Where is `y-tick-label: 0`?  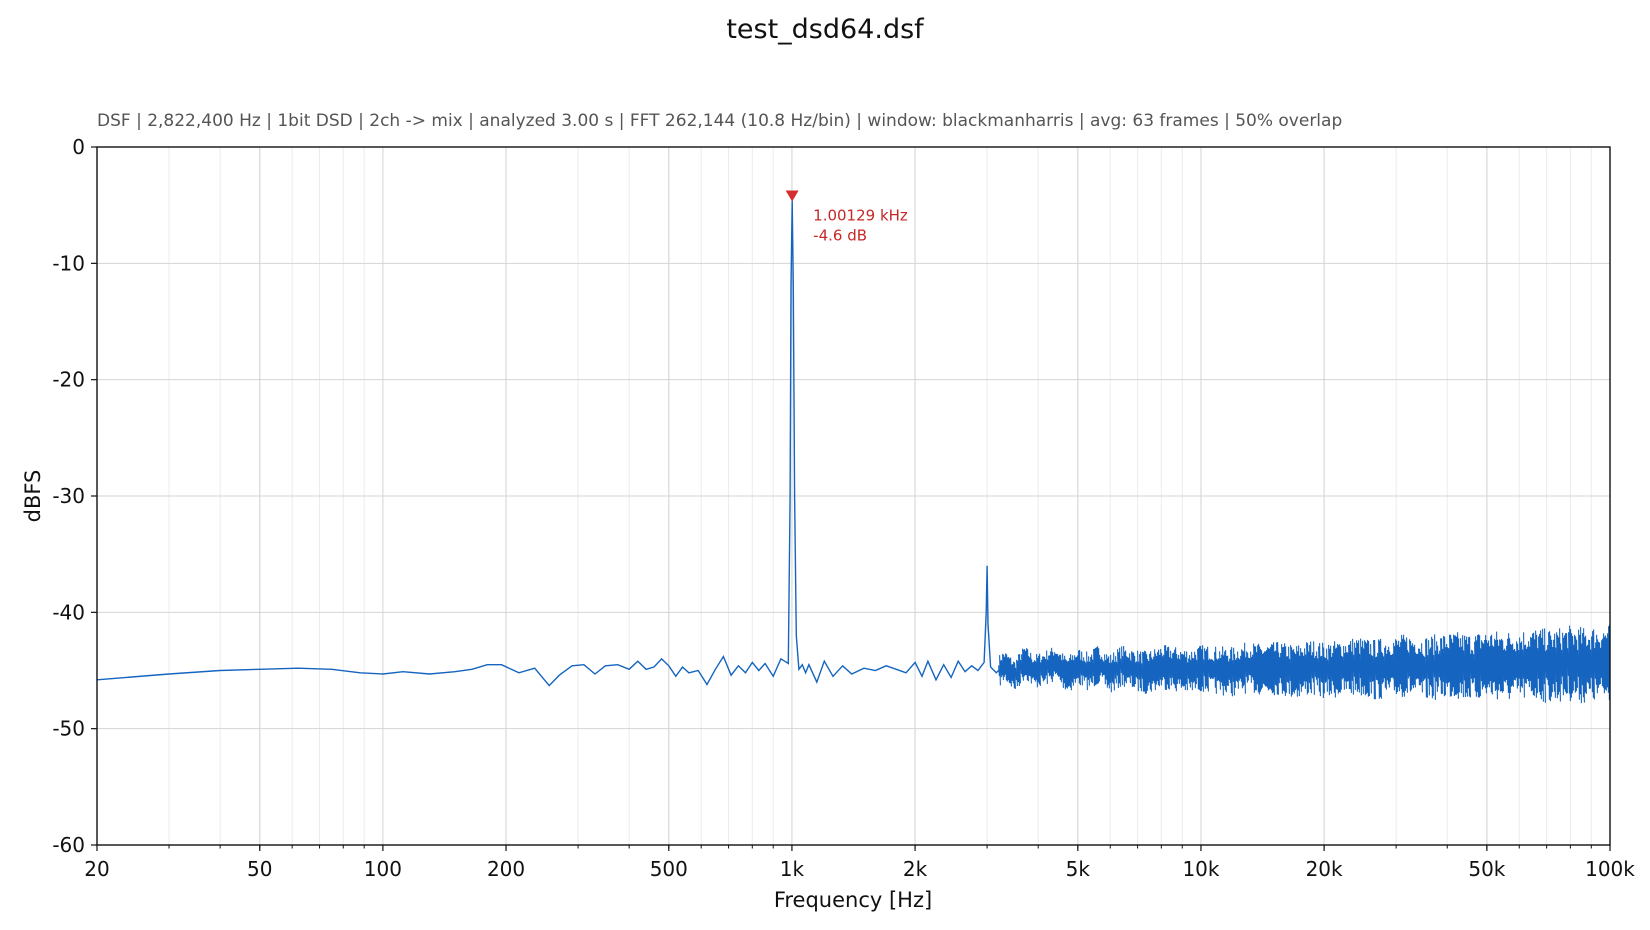 y-tick-label: 0 is located at coordinates (78, 147).